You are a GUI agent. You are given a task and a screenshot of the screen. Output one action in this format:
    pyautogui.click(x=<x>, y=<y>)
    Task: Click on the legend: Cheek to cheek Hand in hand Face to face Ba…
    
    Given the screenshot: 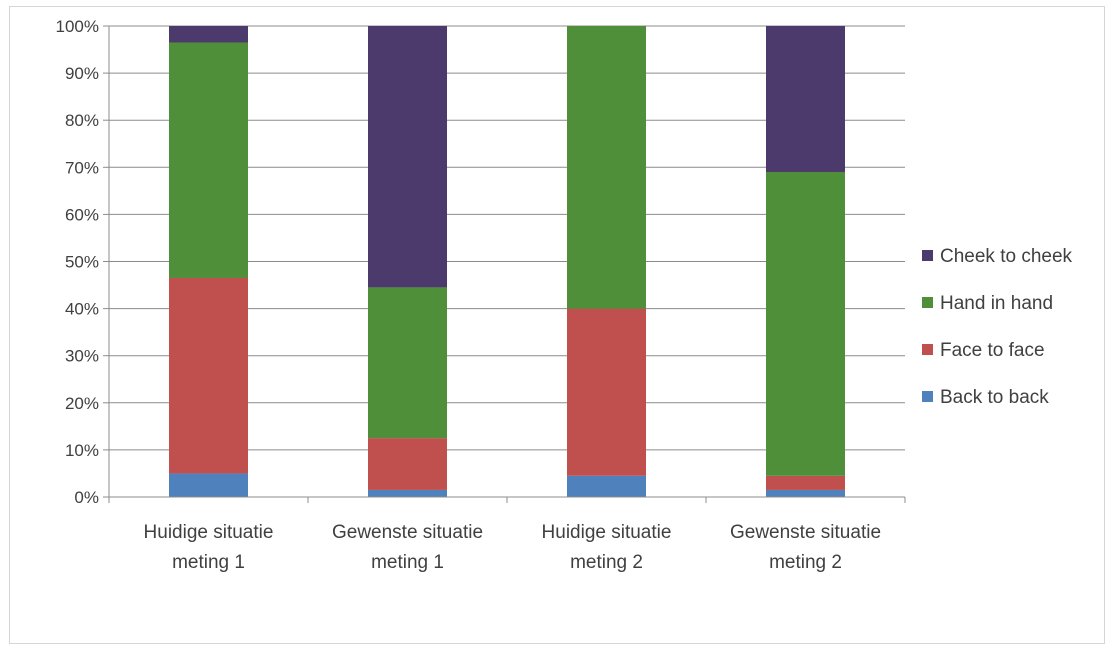 What is the action you would take?
    pyautogui.click(x=997, y=327)
    